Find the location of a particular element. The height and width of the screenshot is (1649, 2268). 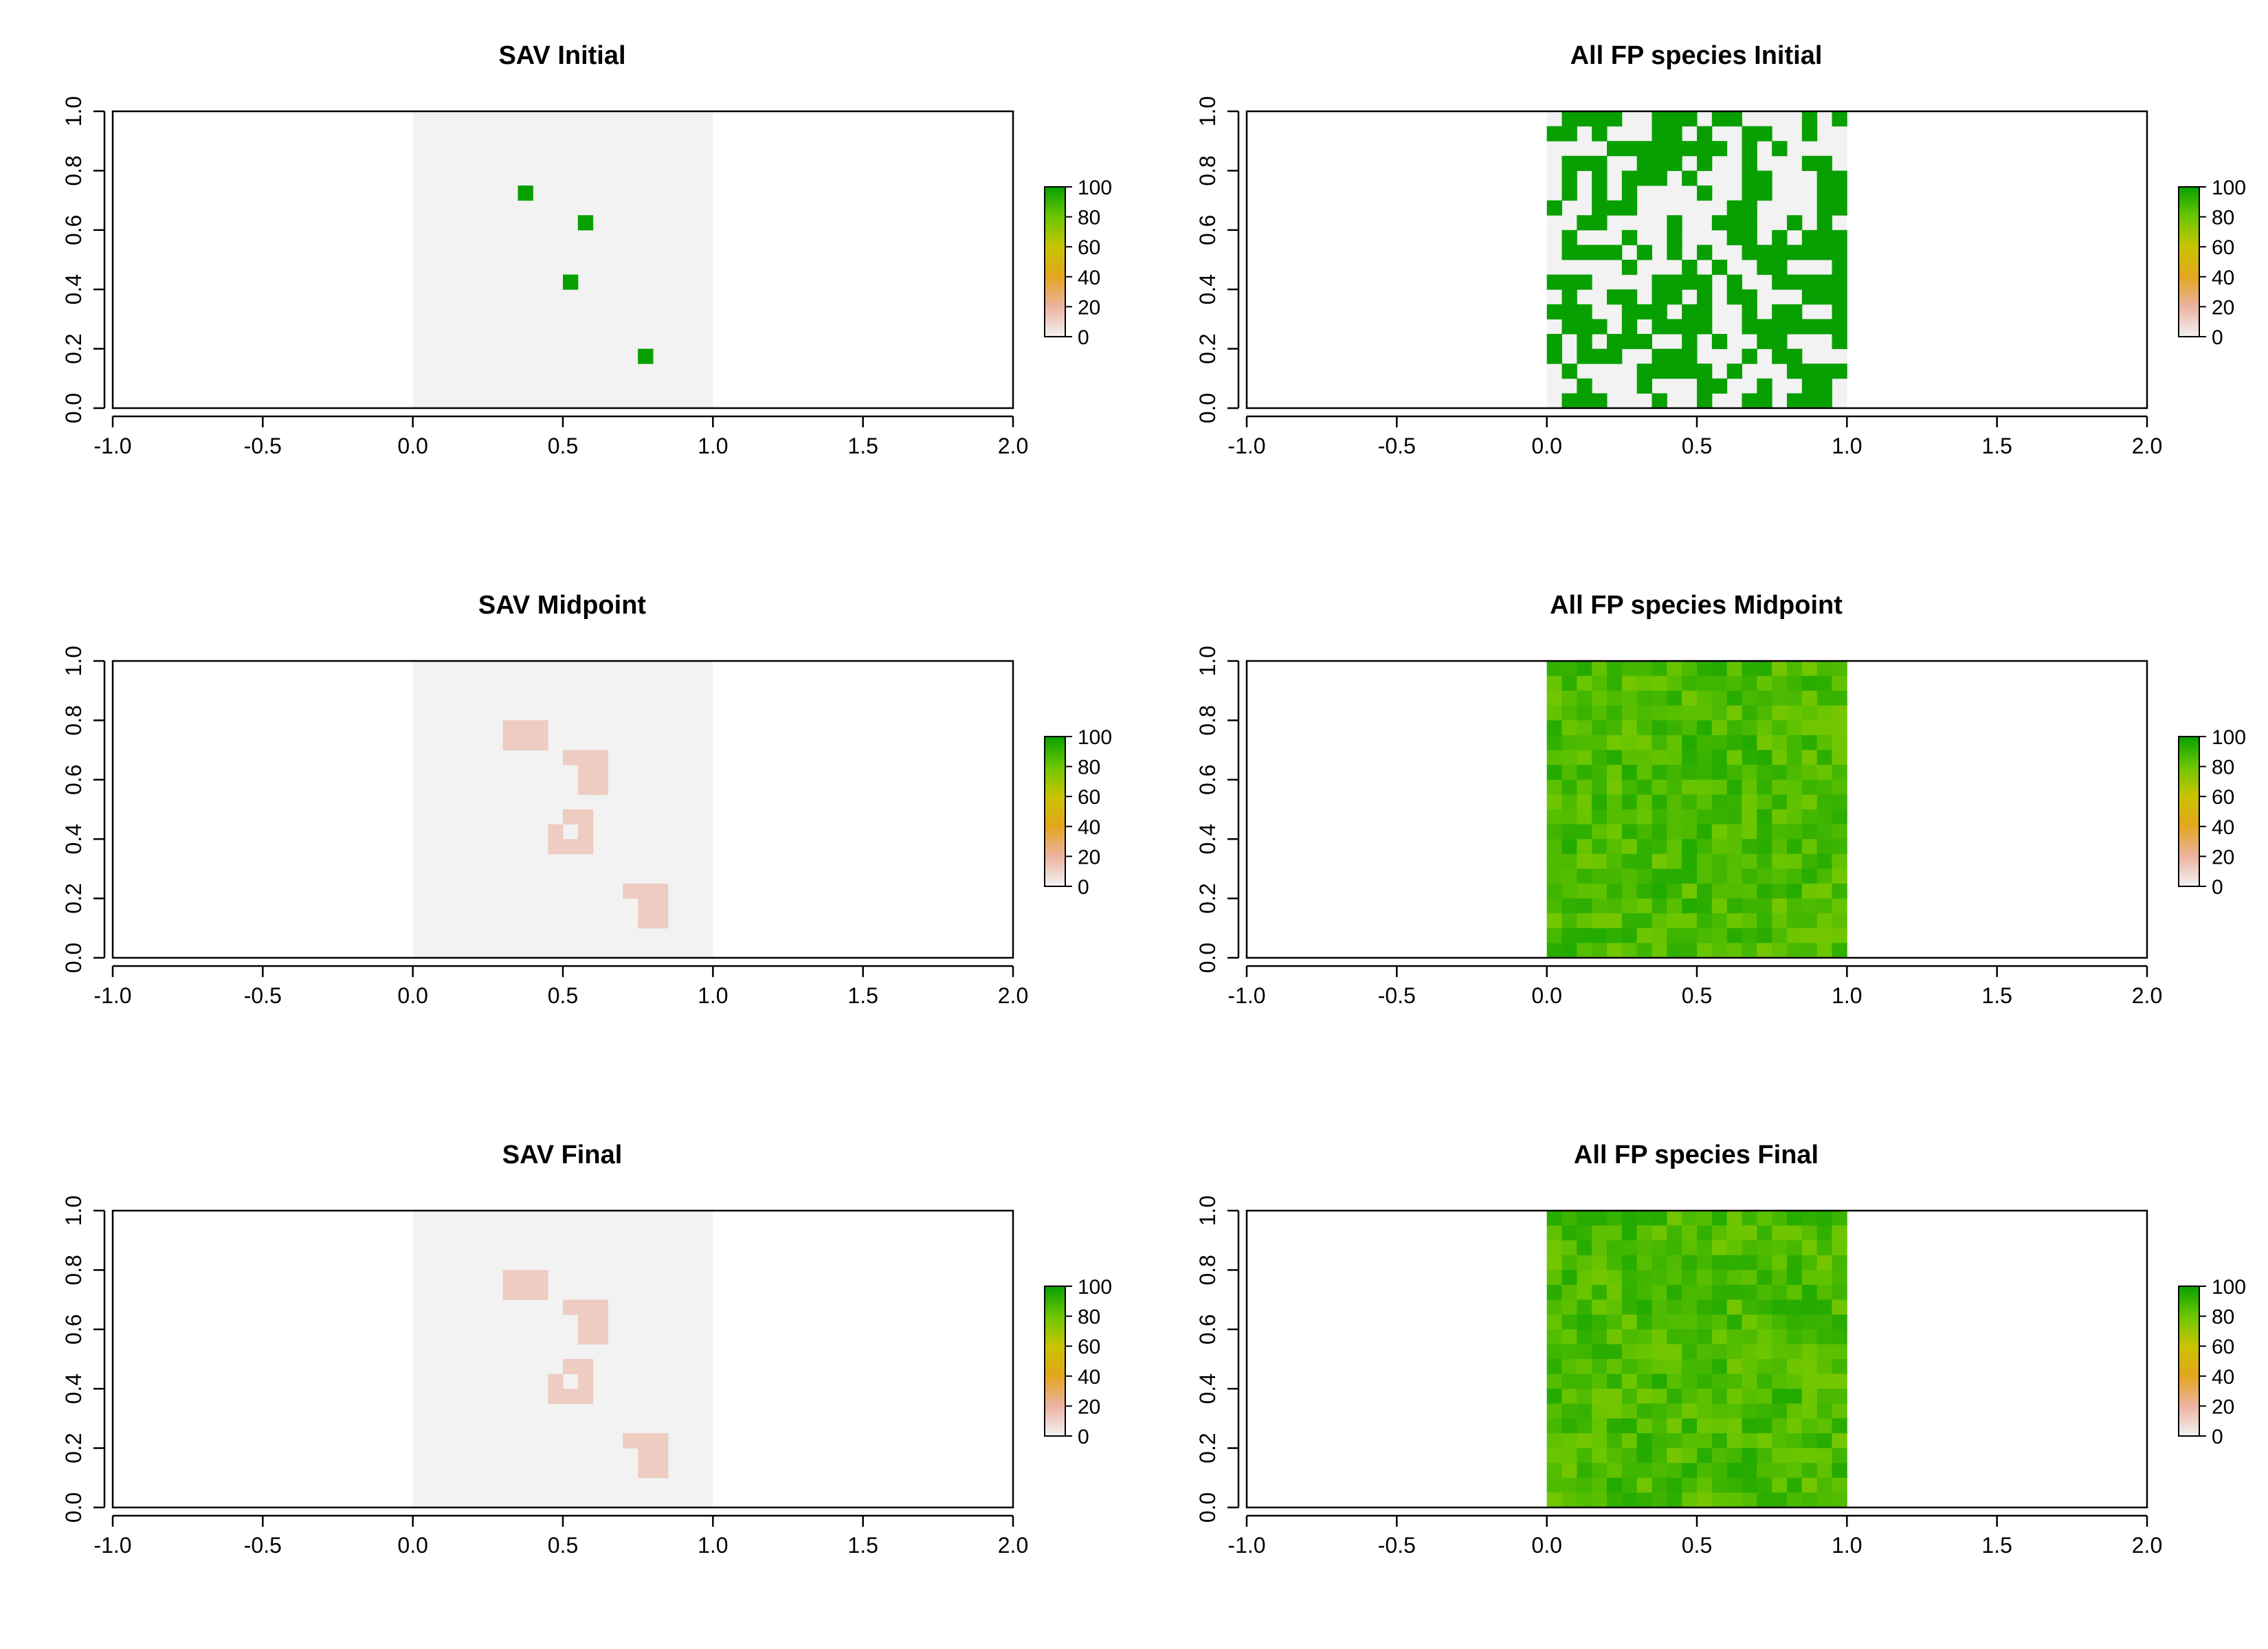

y-tick-label: 1.0 is located at coordinates (1207, 111).